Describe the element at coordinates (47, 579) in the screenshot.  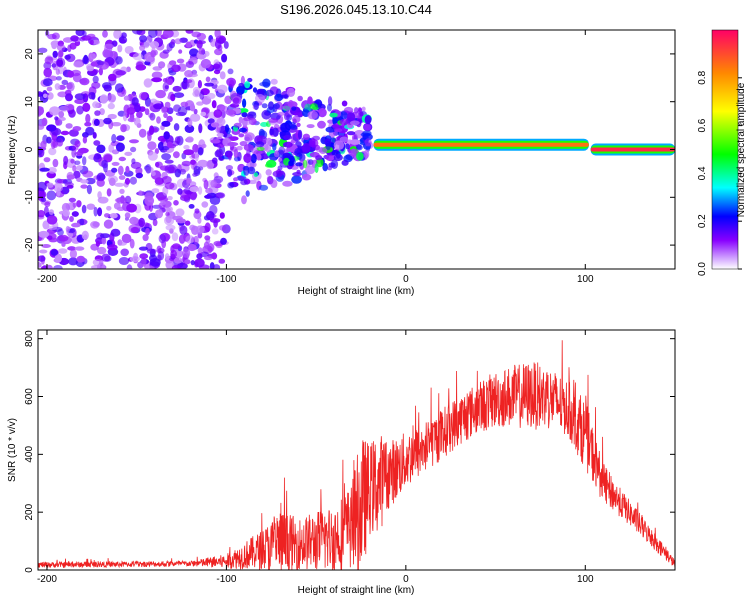
I see `snr-xtick-label: -200` at that location.